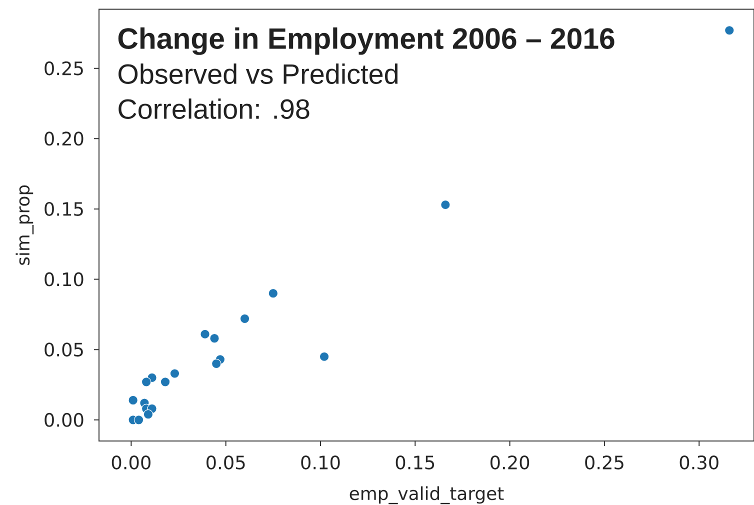  Describe the element at coordinates (64, 139) in the screenshot. I see `y-tick-label: 0.20` at that location.